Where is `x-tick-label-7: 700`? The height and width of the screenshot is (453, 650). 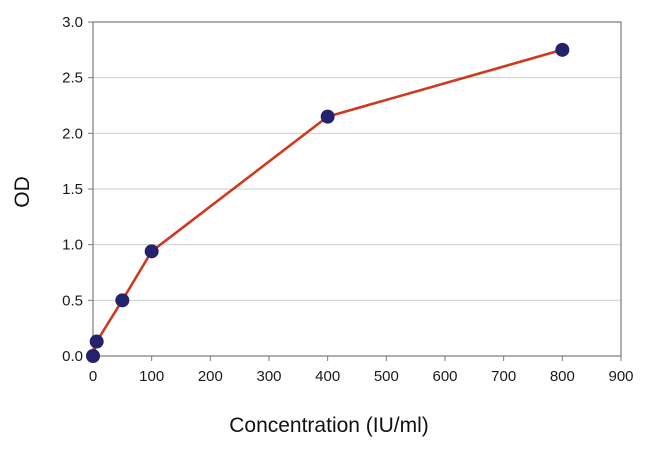
x-tick-label-7: 700 is located at coordinates (503, 376).